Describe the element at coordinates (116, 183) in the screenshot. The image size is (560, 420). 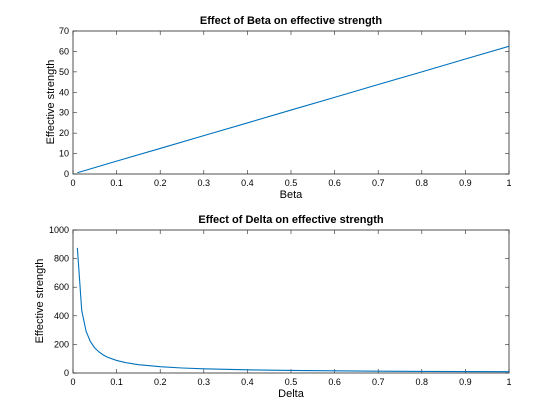
I see `beta-x-tick-label: 0.1` at that location.